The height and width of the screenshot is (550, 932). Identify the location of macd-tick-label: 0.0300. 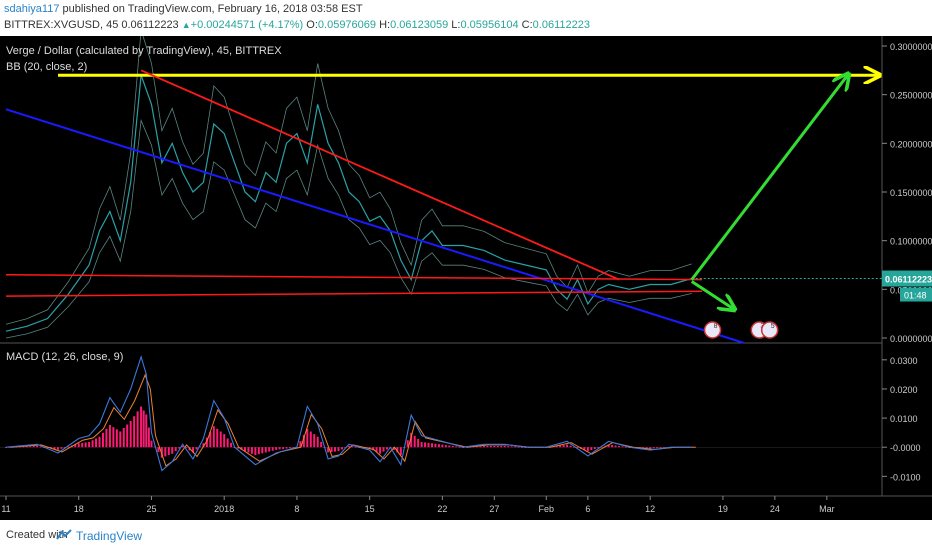
(904, 361).